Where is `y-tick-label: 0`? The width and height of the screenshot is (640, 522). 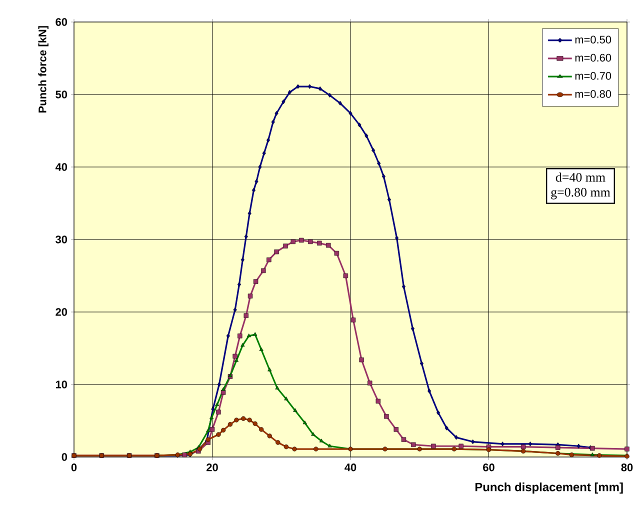 y-tick-label: 0 is located at coordinates (65, 457).